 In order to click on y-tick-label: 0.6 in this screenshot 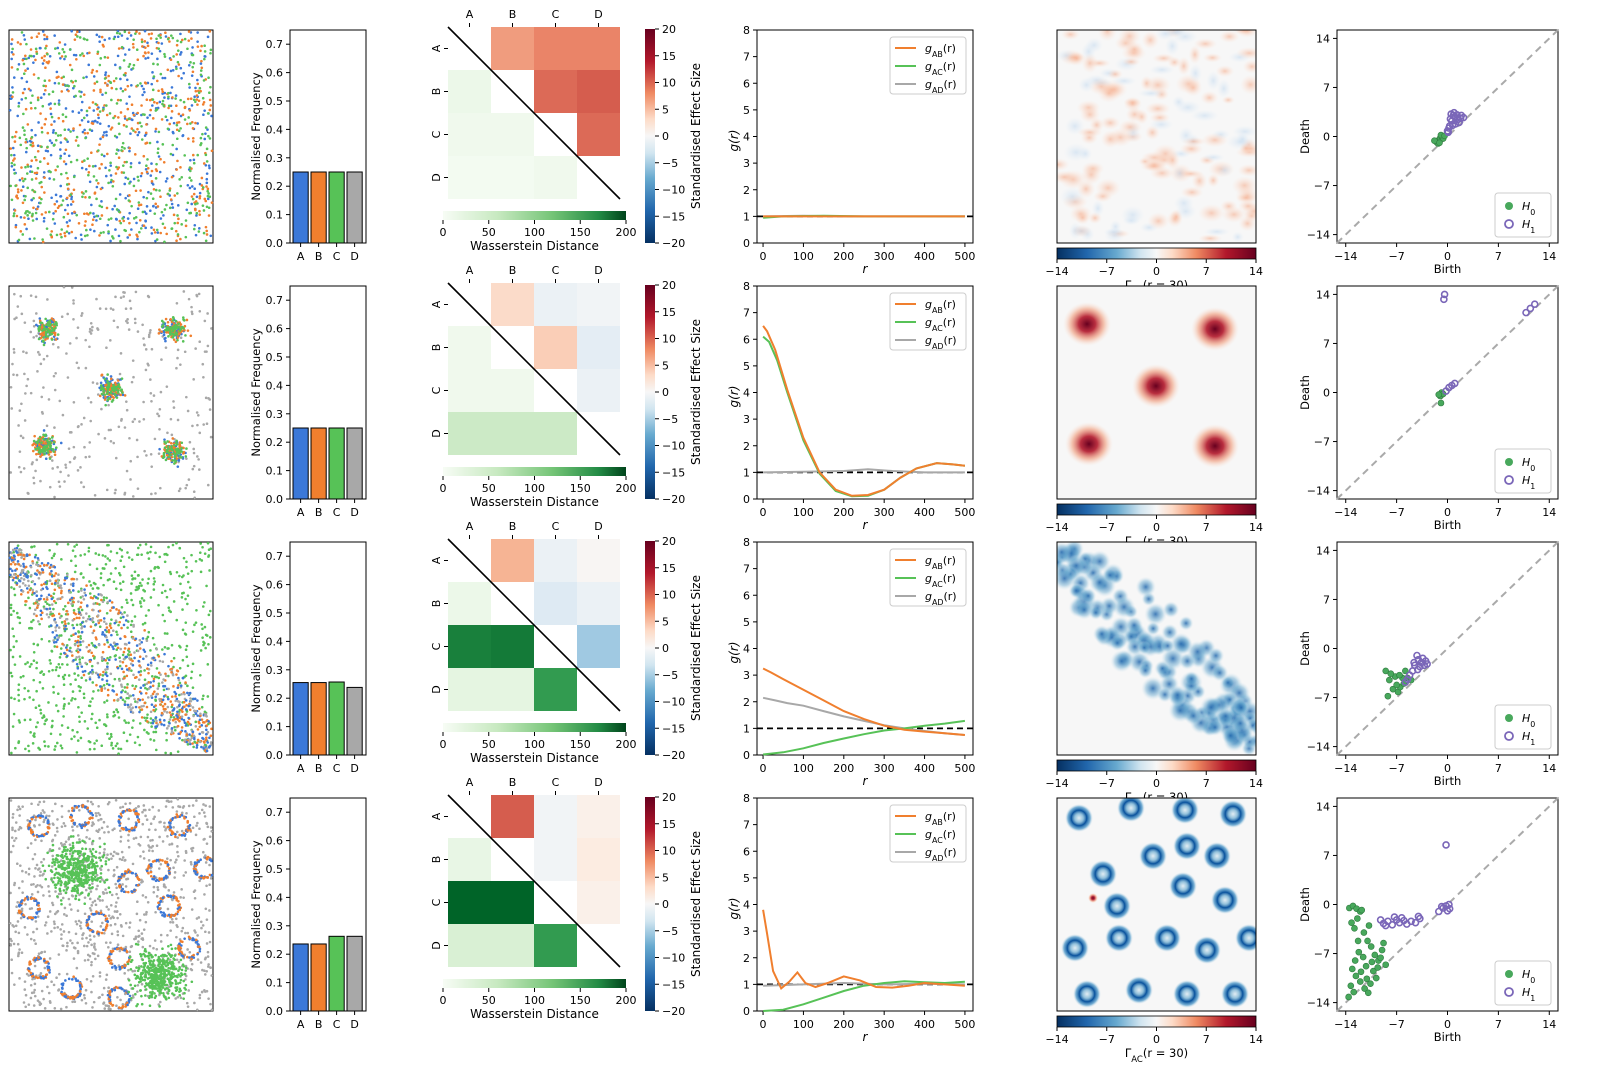, I will do `click(275, 73)`.